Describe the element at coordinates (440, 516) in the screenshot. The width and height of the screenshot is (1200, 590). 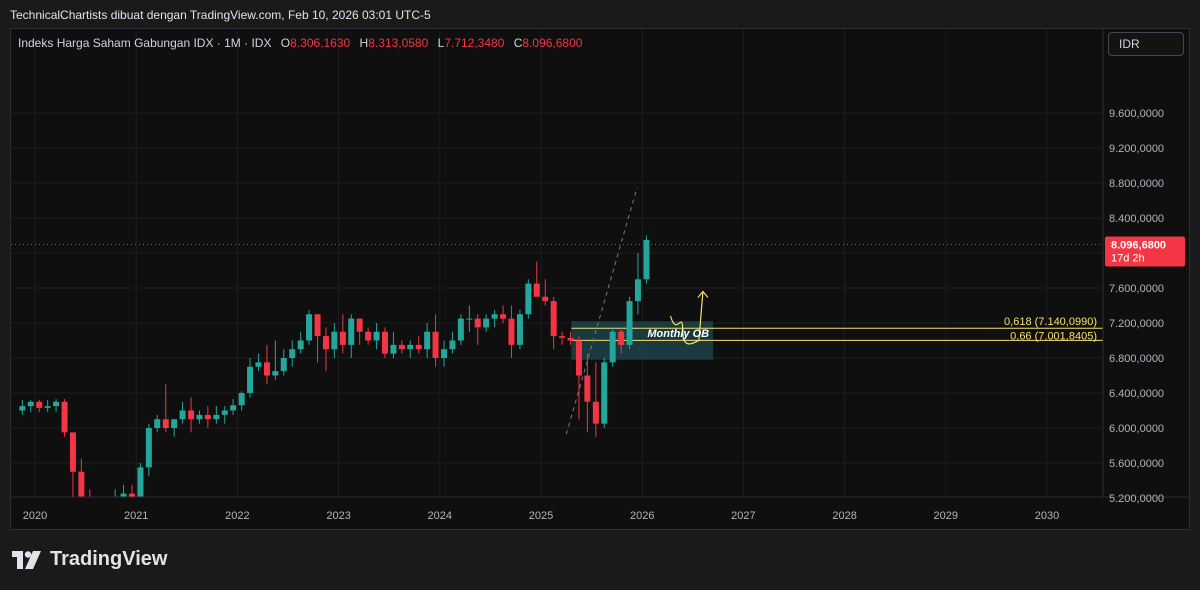
I see `time-tick-label: 2024` at that location.